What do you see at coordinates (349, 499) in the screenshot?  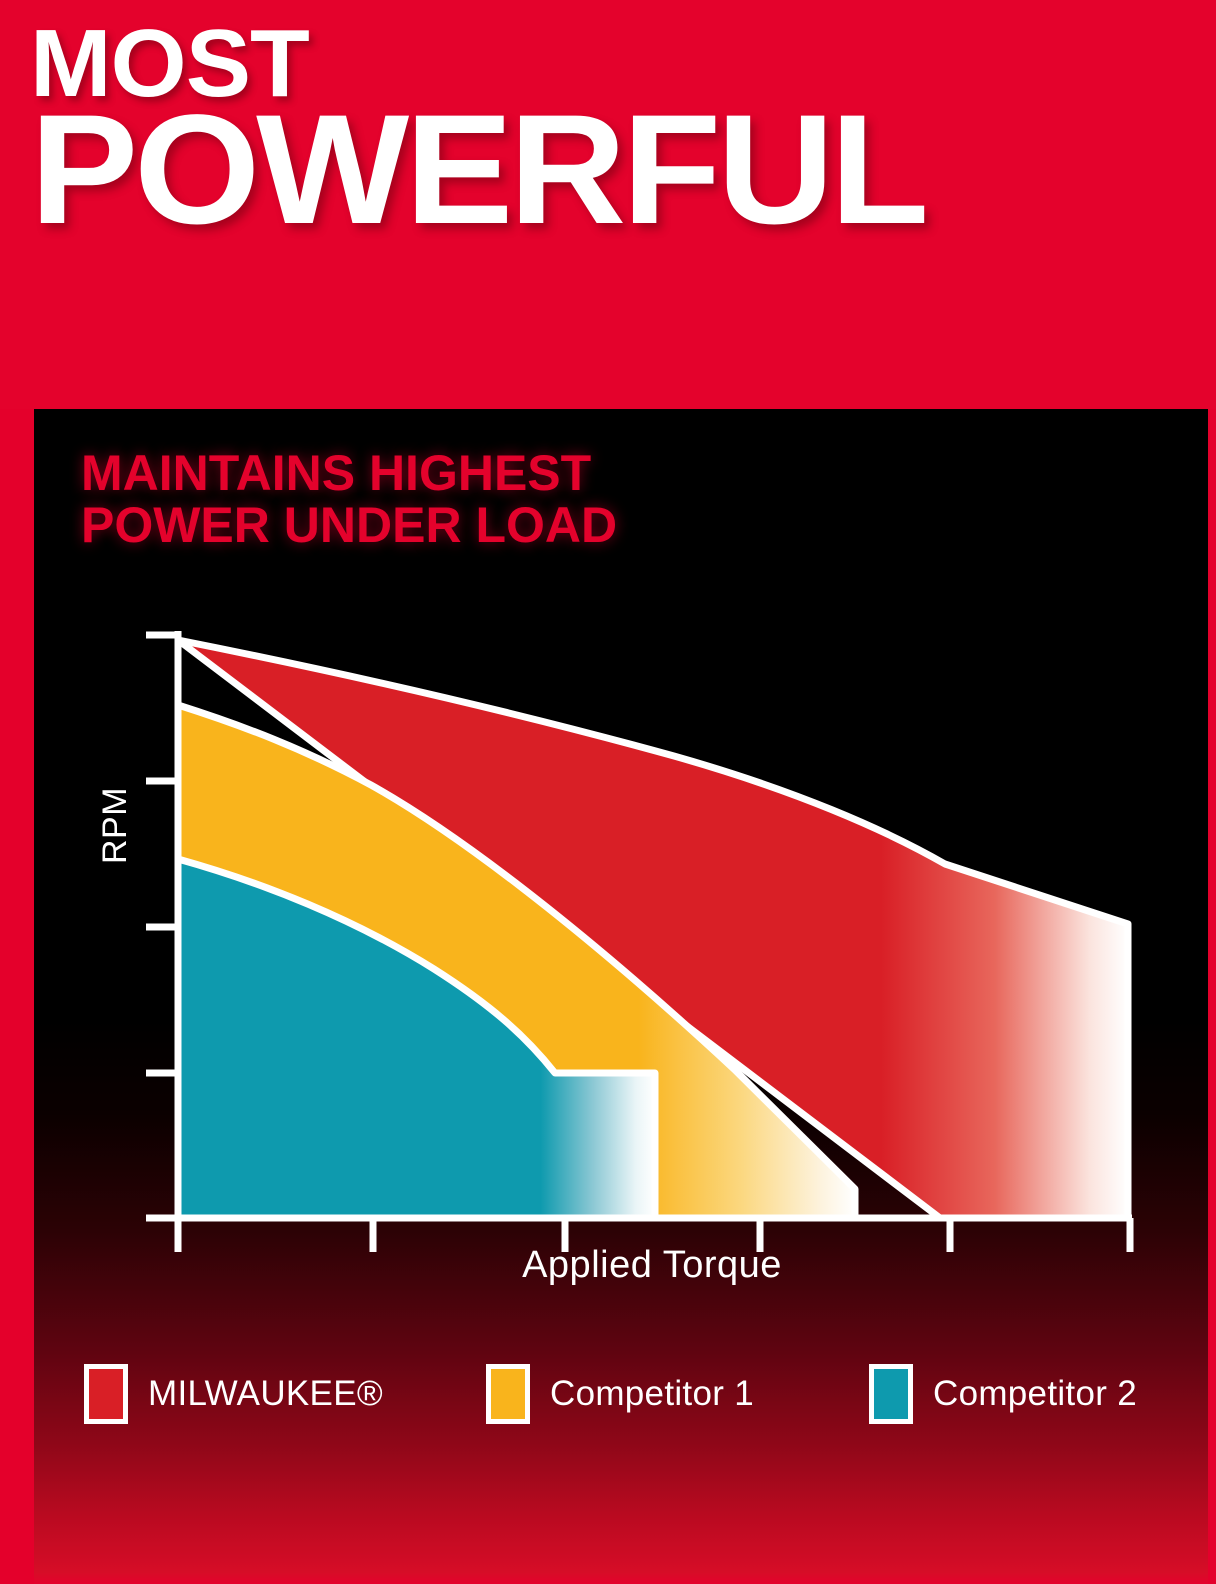 I see `panel-title: MAINTAINS HIGHEST POWER UNDER LOAD` at bounding box center [349, 499].